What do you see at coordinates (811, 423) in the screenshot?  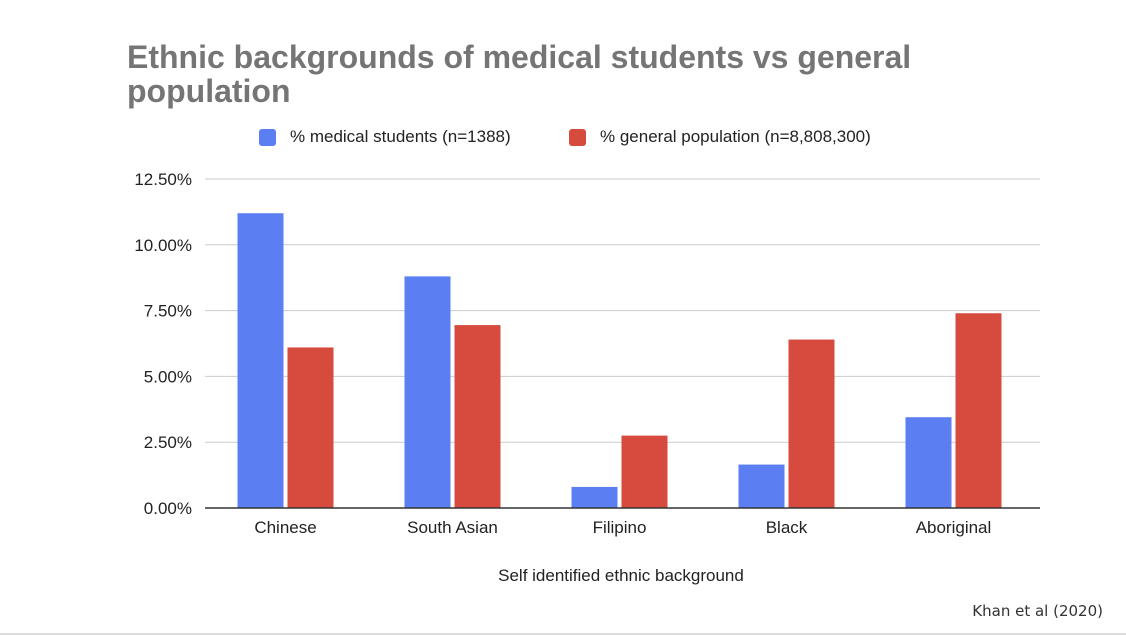 I see `bar-general-population-black` at bounding box center [811, 423].